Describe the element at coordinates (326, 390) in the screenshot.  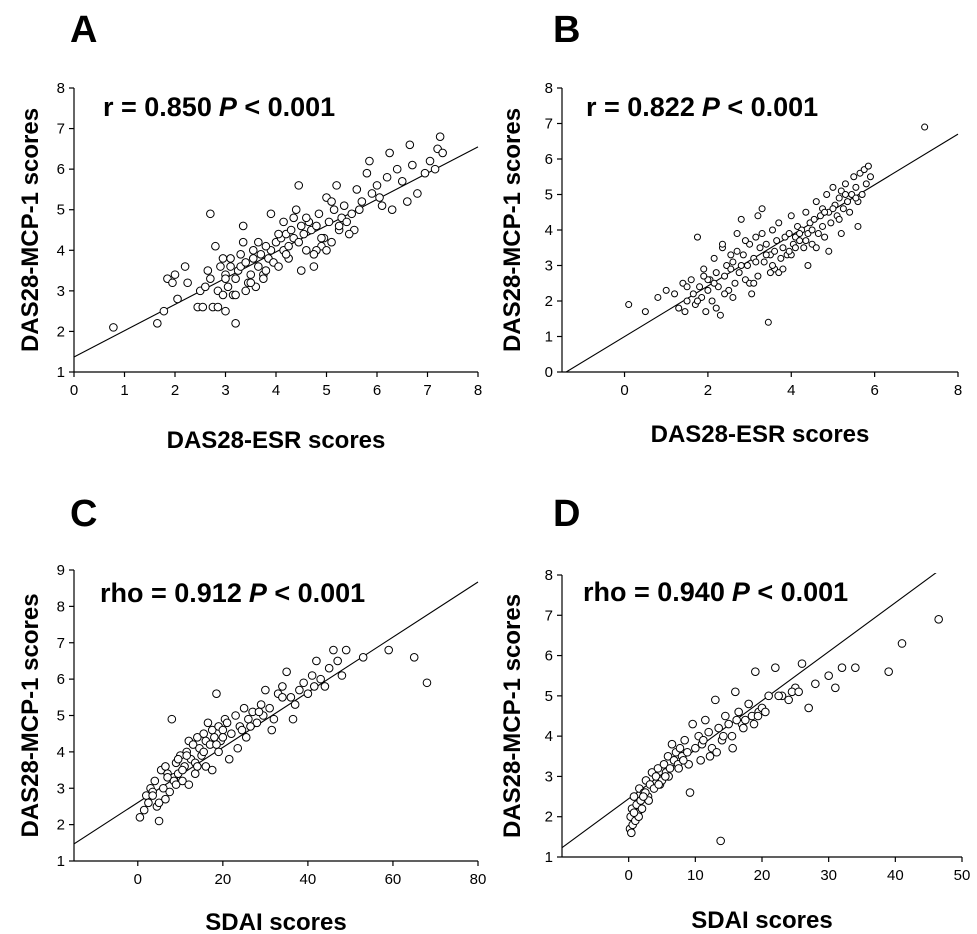
I see `x-tick-label: 5` at that location.